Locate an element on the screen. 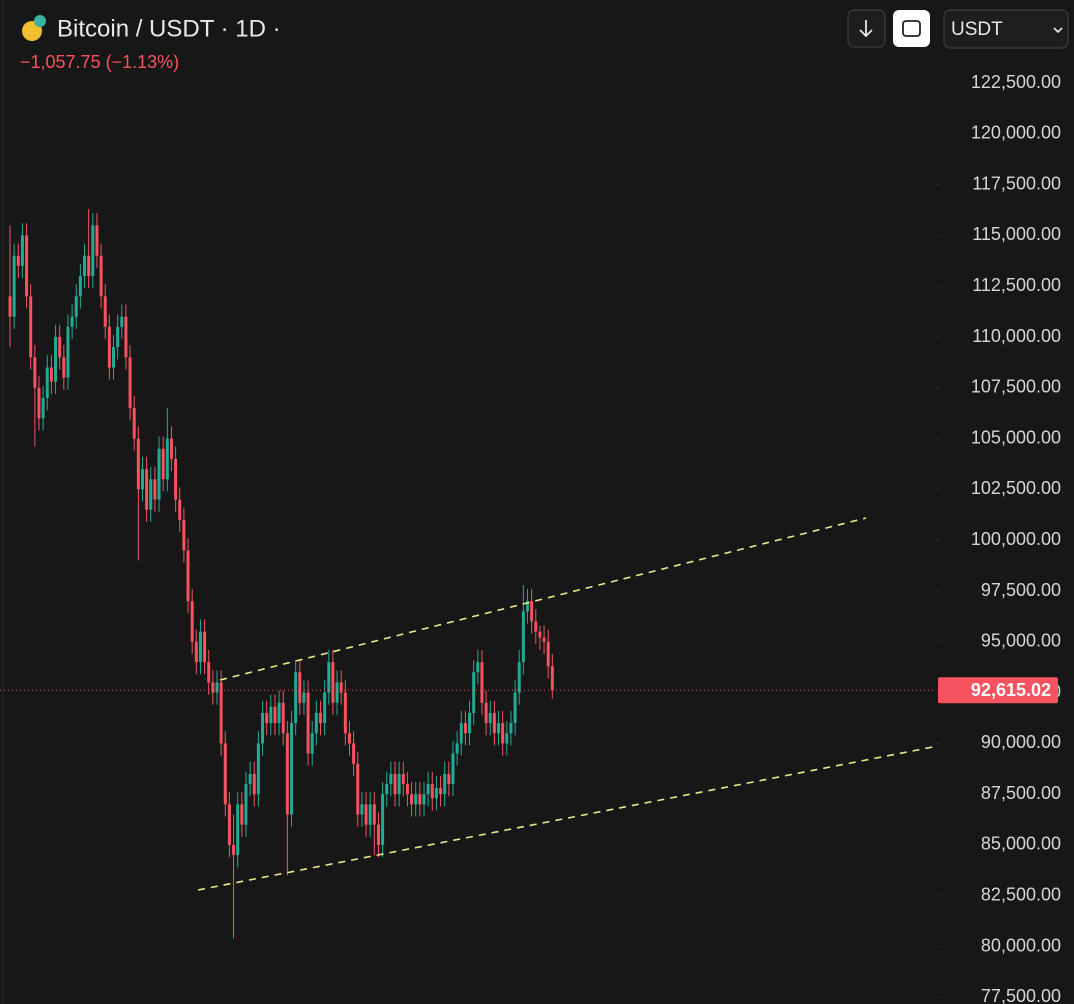 Image resolution: width=1074 pixels, height=1004 pixels. currency-label: USDT is located at coordinates (977, 29).